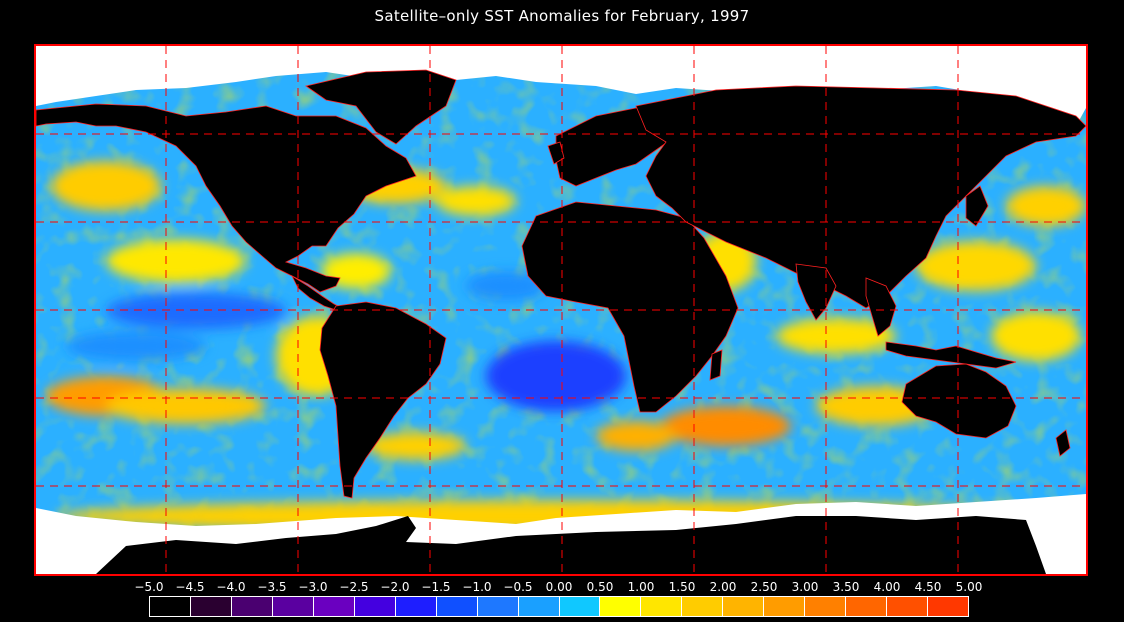 Image resolution: width=1124 pixels, height=622 pixels. Describe the element at coordinates (887, 587) in the screenshot. I see `legend-tick-label: 4.00` at that location.